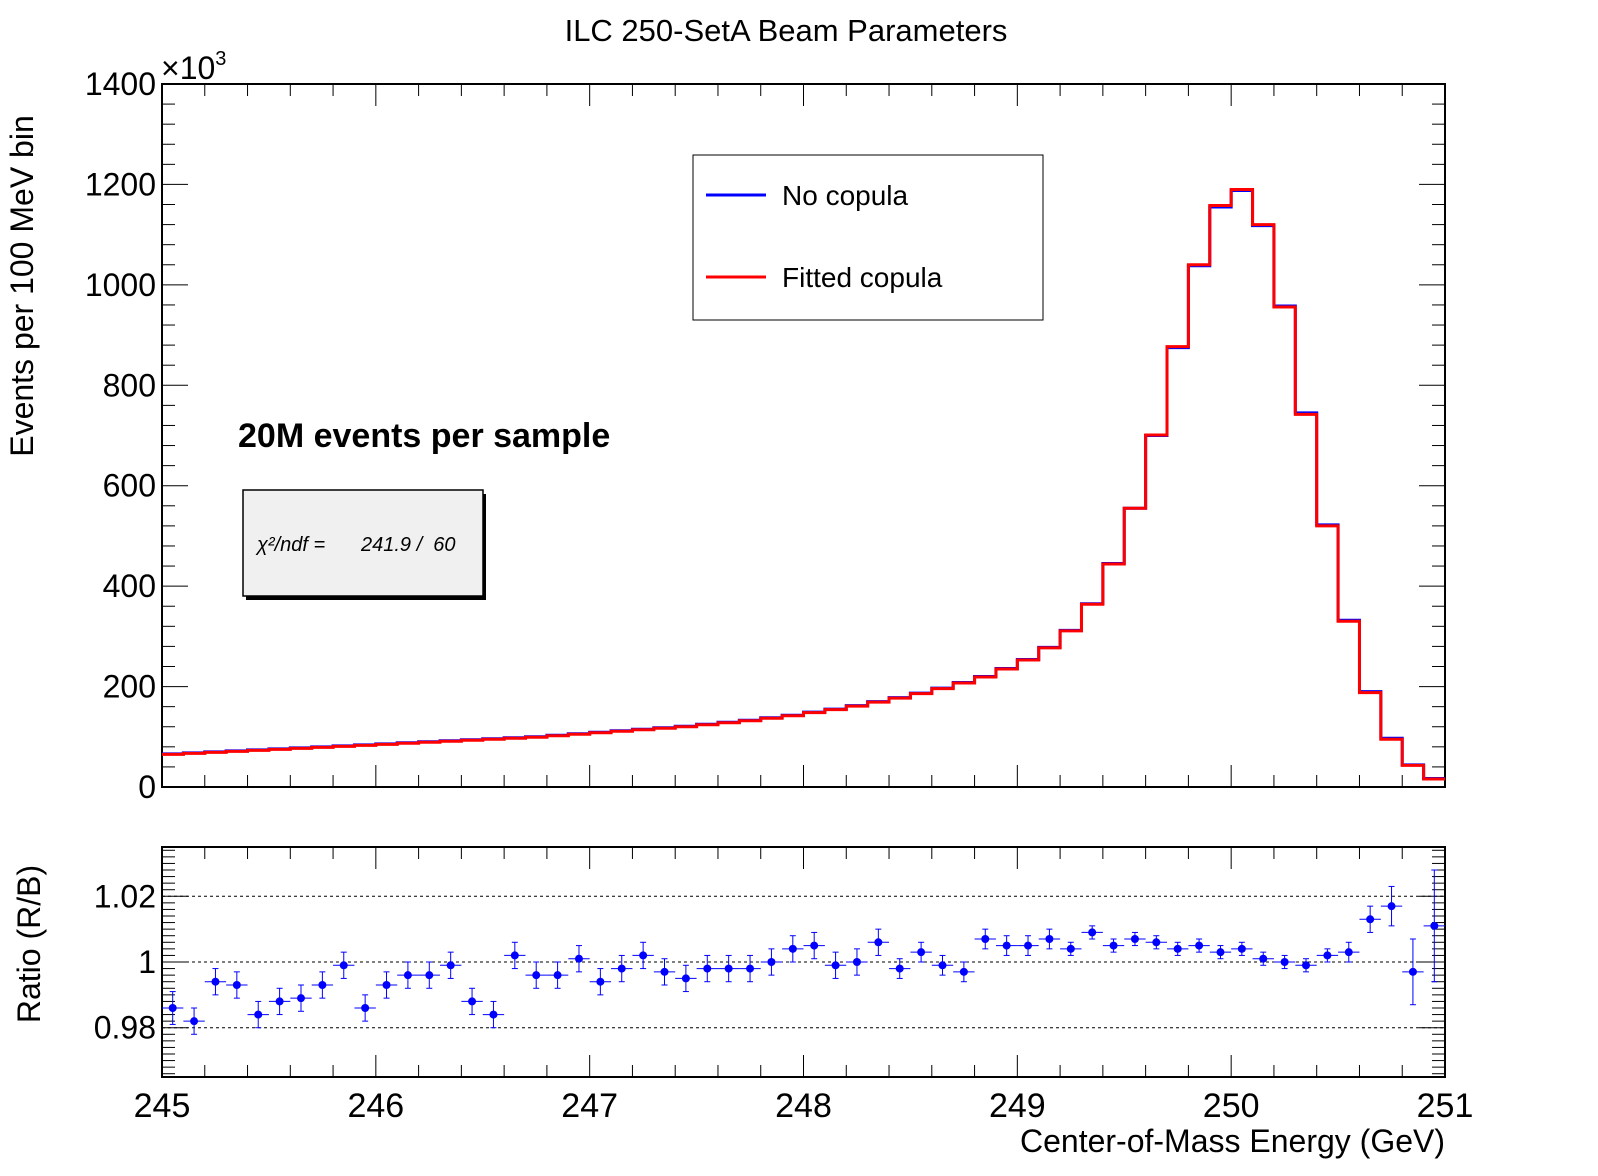 The width and height of the screenshot is (1598, 1176). What do you see at coordinates (120, 435) in the screenshot?
I see `main-y-tick-labels: 0 200 400 600 800 1000 1200 1400` at bounding box center [120, 435].